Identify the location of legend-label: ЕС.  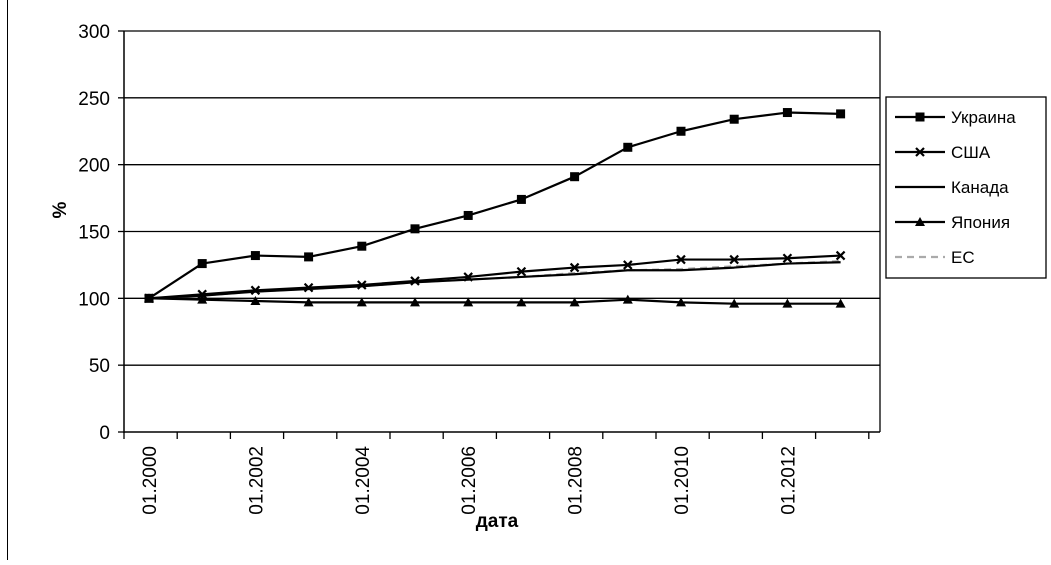
(963, 257).